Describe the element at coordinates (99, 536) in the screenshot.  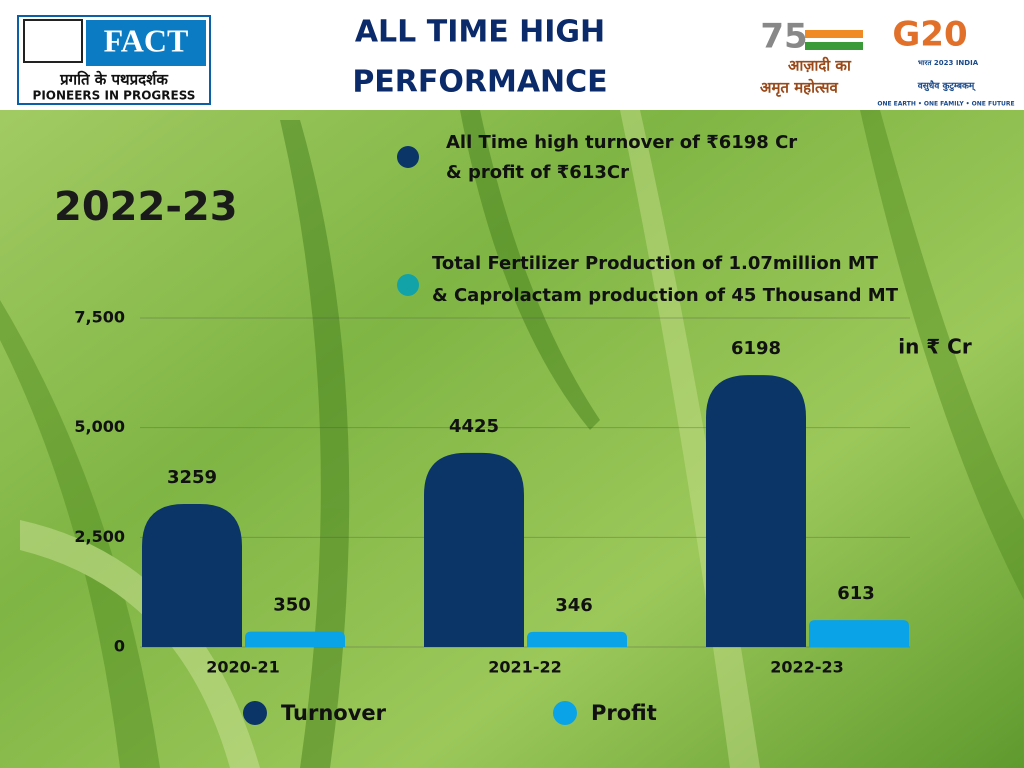
I see `y-tick-label: 2,500` at that location.